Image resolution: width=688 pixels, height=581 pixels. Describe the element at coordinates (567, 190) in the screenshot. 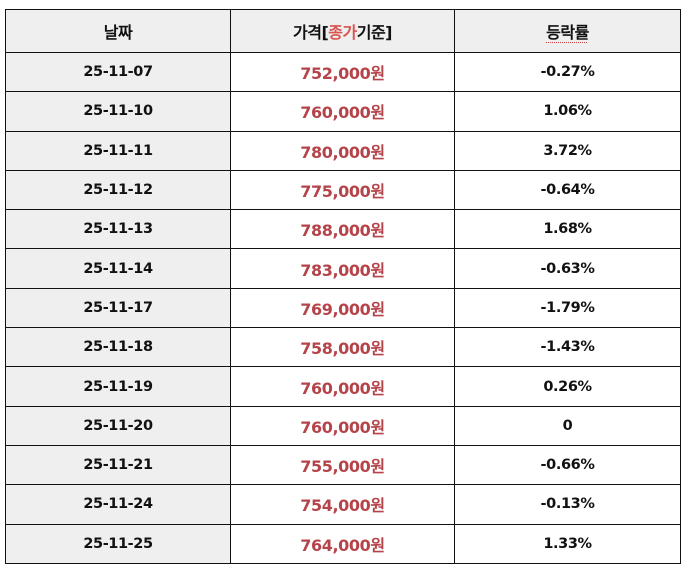

I see `change-cell: -0.64%` at that location.